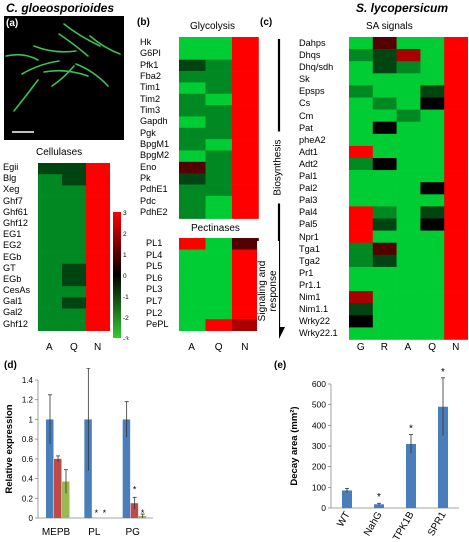 The height and width of the screenshot is (542, 469). What do you see at coordinates (319, 487) in the screenshot?
I see `y-tick-label: 100` at bounding box center [319, 487].